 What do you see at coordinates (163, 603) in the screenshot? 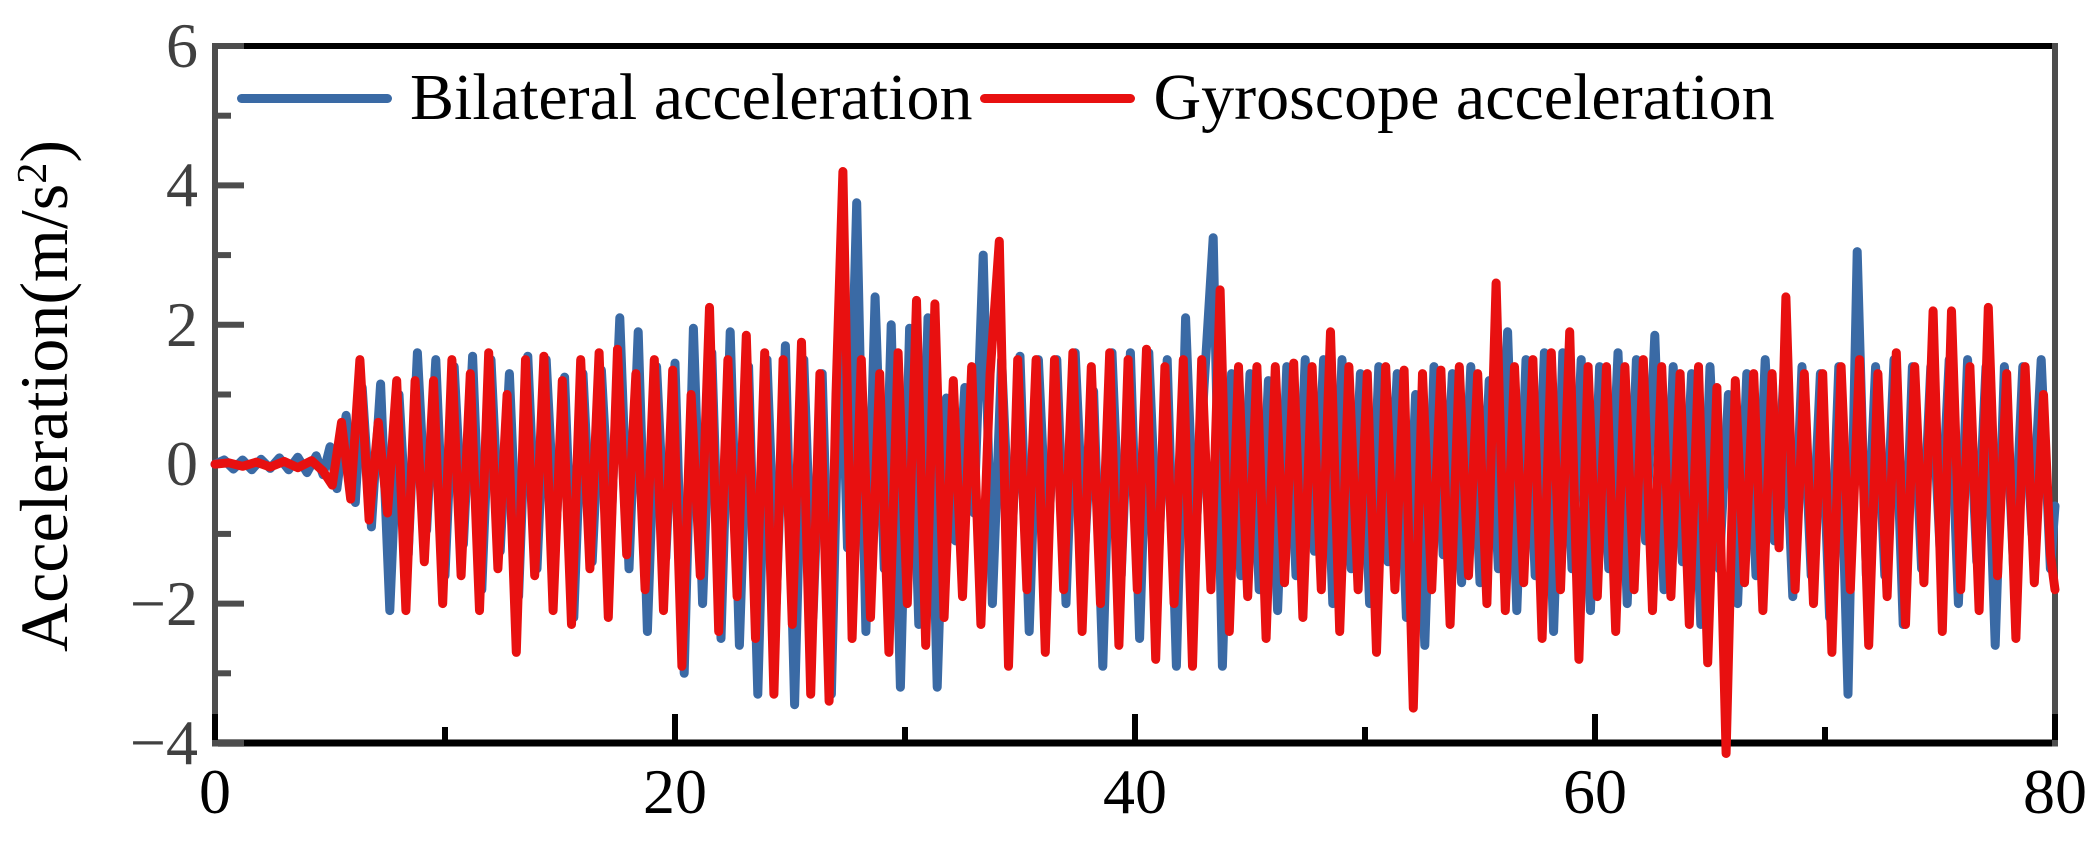
I see `y-tick-label: −2` at bounding box center [163, 603].